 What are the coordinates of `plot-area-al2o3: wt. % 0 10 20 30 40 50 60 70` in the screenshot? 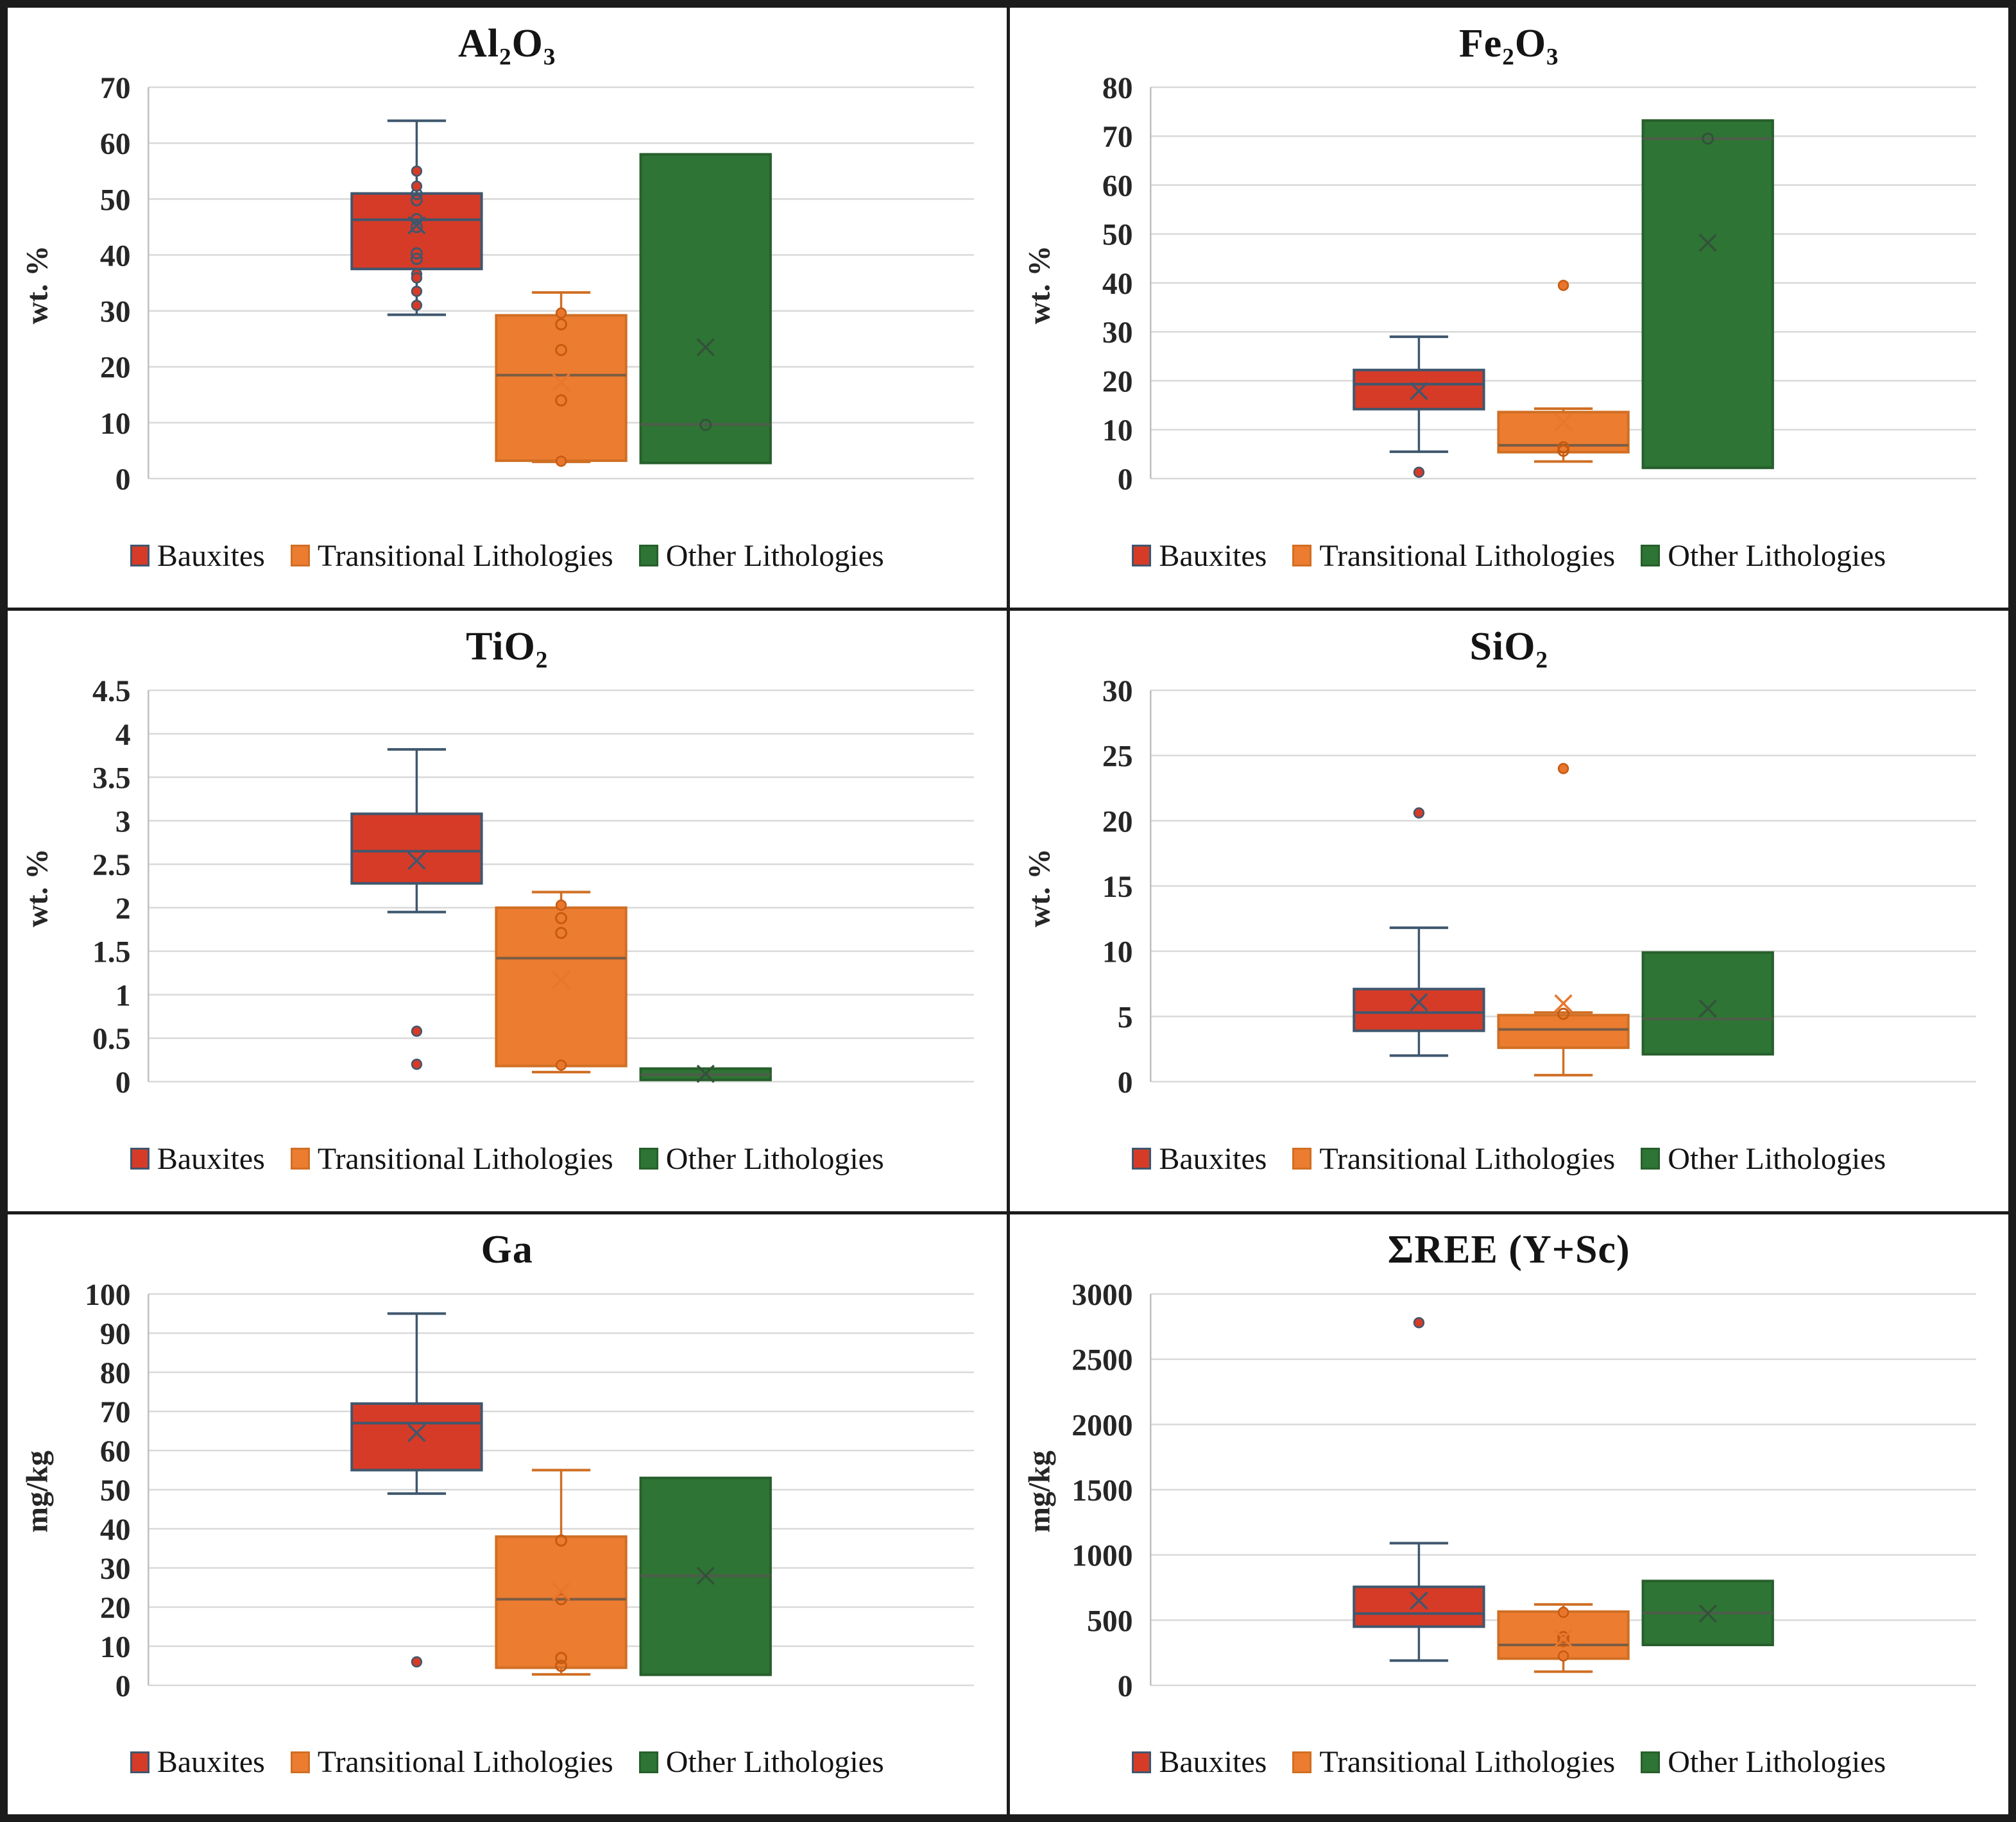 It's located at (507, 298).